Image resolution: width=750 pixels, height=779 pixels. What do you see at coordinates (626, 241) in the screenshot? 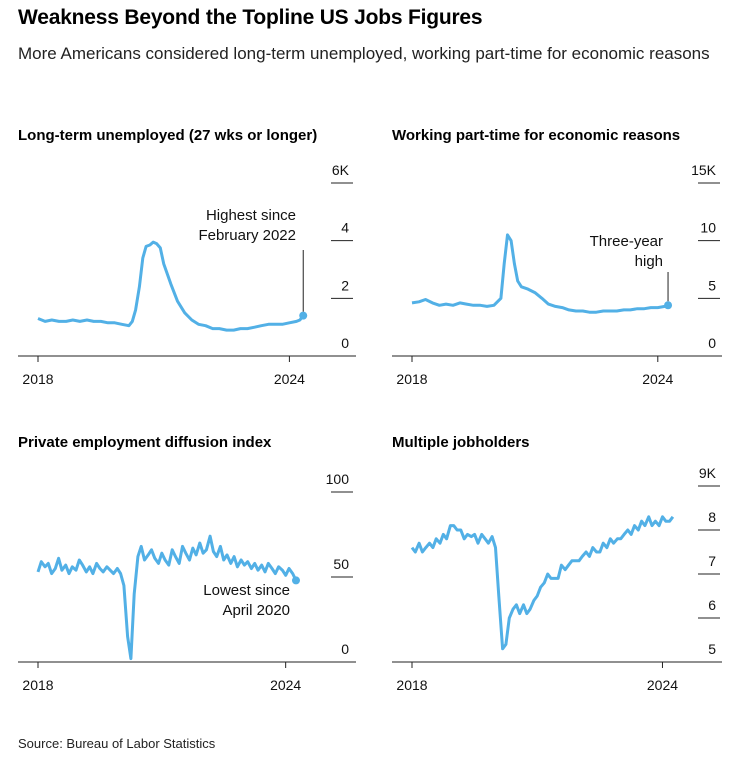
I see `annotation-text: Three-year` at bounding box center [626, 241].